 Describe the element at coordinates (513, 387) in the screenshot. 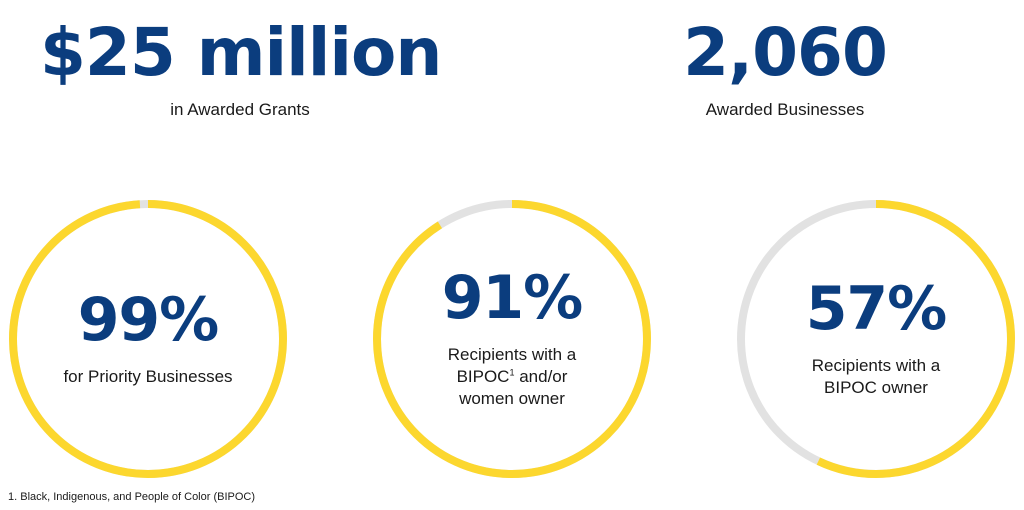

I see `ring-label-part: and/or women owner` at that location.